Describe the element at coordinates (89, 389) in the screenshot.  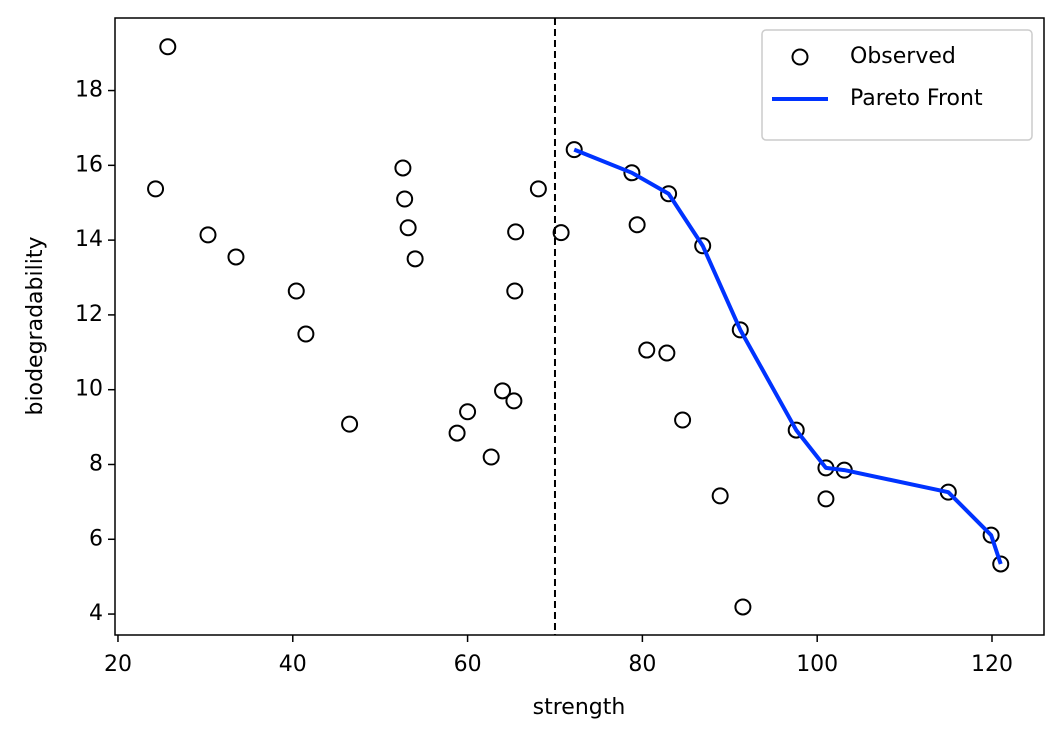
I see `y-tick-label: 10` at that location.